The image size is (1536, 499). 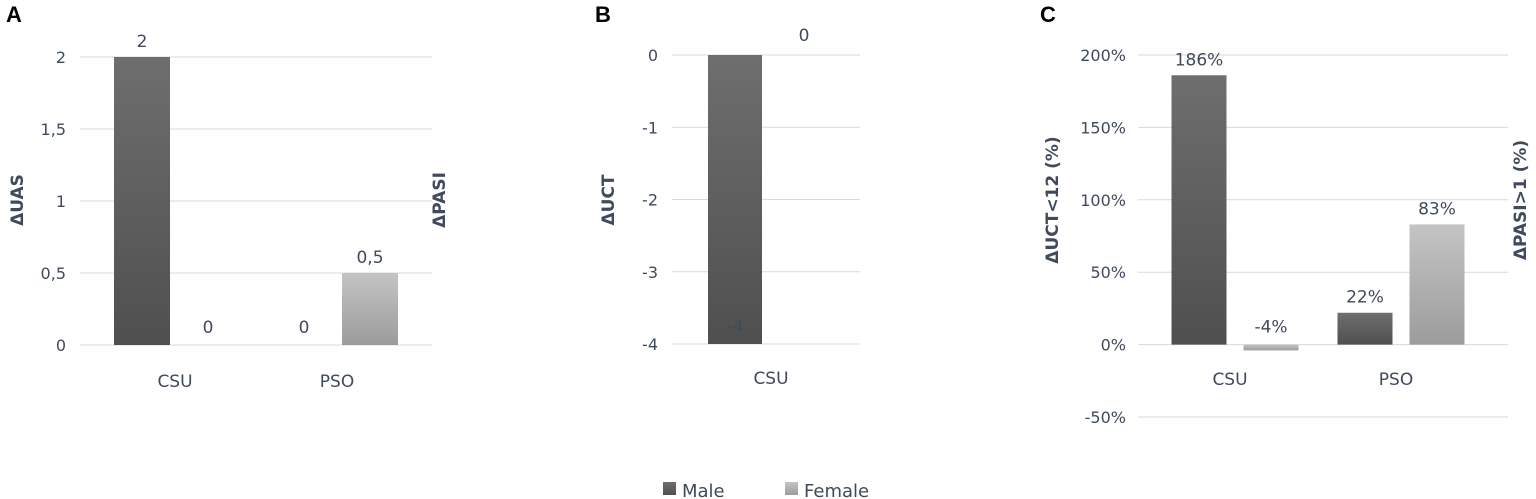 What do you see at coordinates (142, 42) in the screenshot?
I see `panel-a-data-label: 2` at bounding box center [142, 42].